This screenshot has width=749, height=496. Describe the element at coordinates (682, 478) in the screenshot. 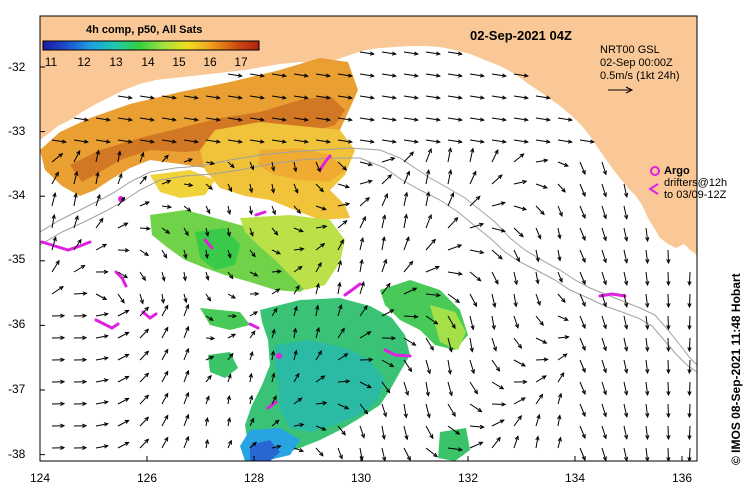

I see `x-tick-label: 136` at that location.